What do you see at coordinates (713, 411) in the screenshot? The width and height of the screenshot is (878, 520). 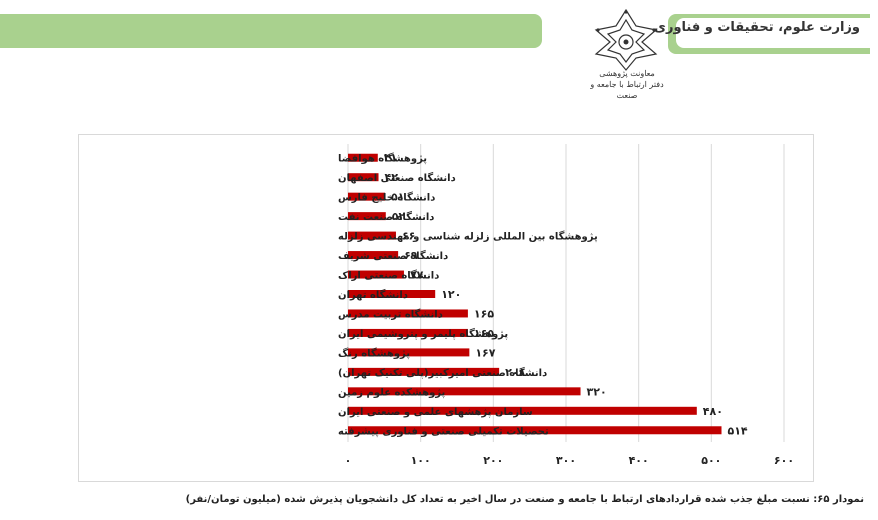 I see `data-label: ۴۸۰` at bounding box center [713, 411].